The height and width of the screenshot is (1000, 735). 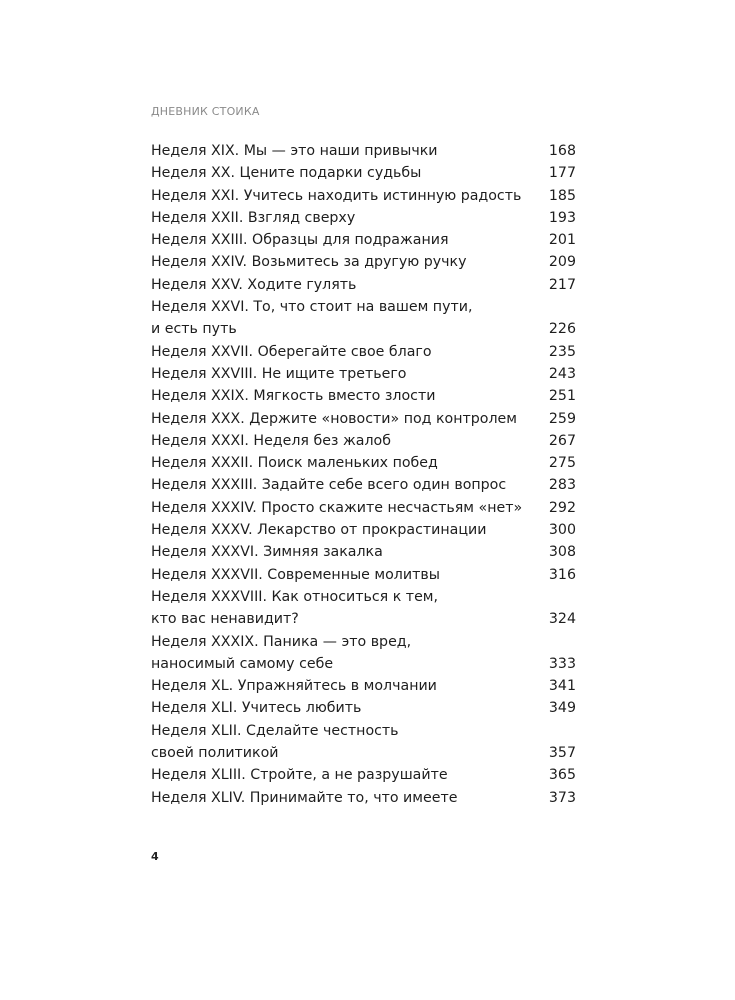 What do you see at coordinates (562, 463) in the screenshot?
I see `toc-entry-page: 275` at bounding box center [562, 463].